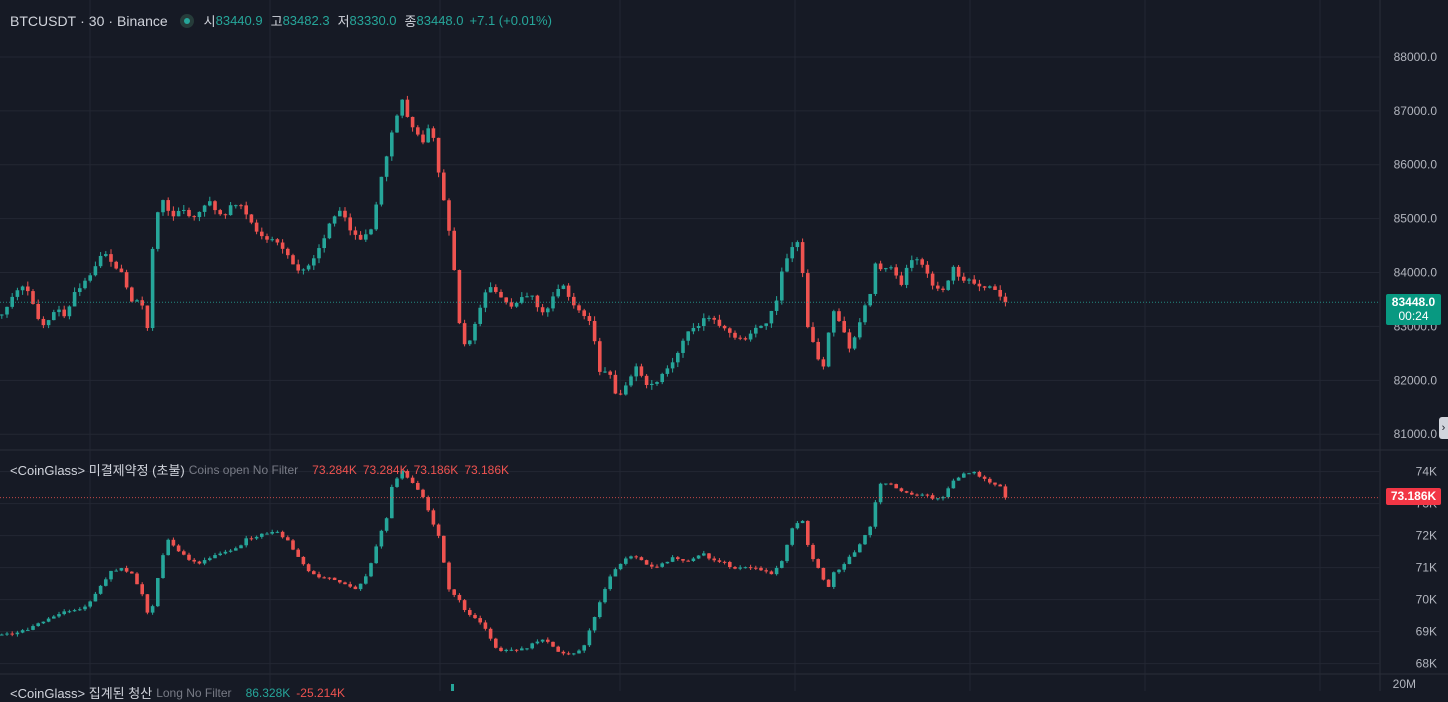  I want to click on oi-open: 73.284K, so click(334, 469).